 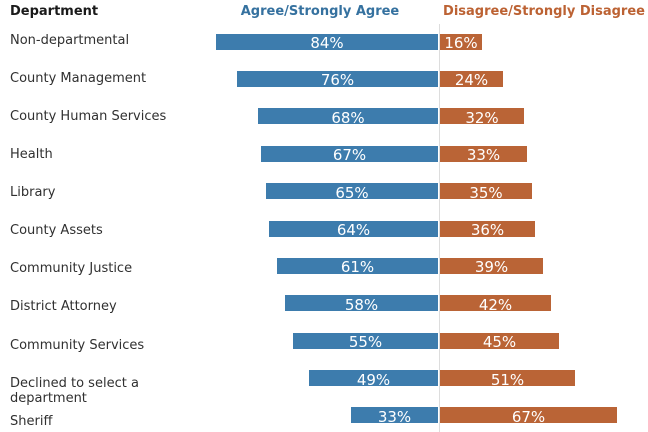 I want to click on agree-bar: 49%, so click(x=373, y=378).